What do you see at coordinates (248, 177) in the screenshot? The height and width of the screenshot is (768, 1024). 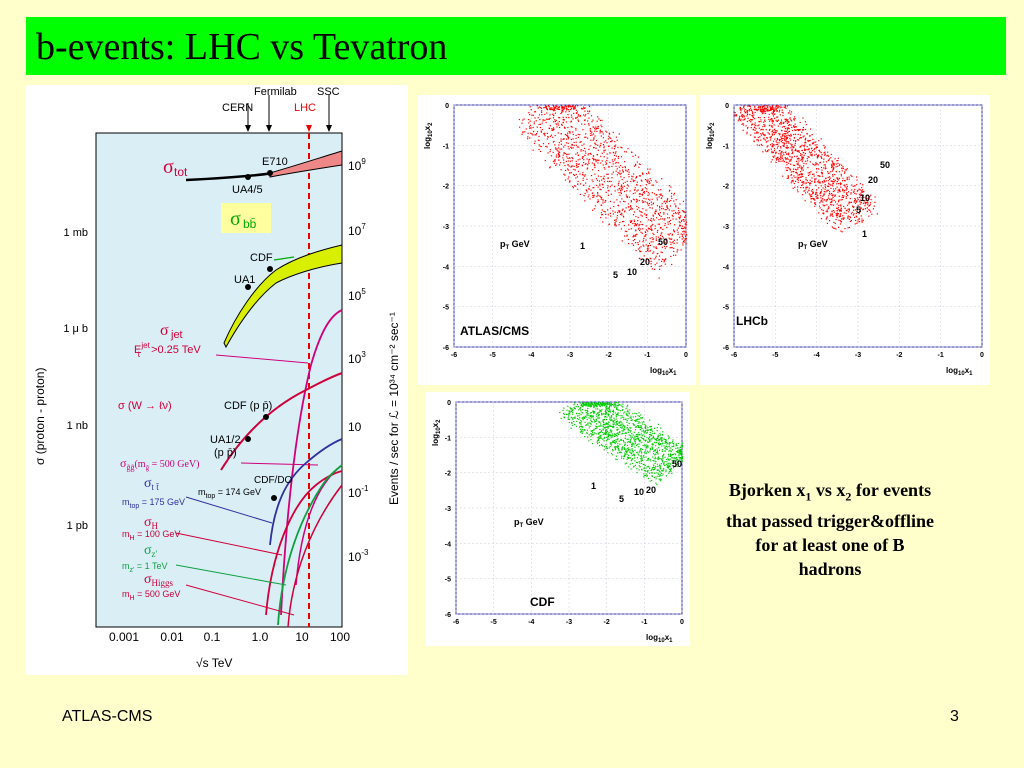 I see `ua45-point` at bounding box center [248, 177].